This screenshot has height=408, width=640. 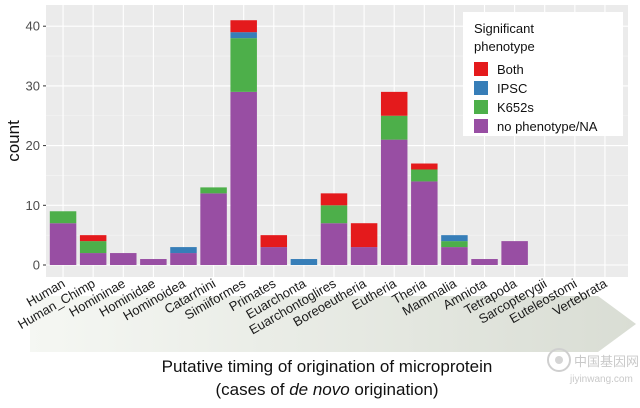 What do you see at coordinates (252, 389) in the screenshot?
I see `caption-prefix: (cases of` at bounding box center [252, 389].